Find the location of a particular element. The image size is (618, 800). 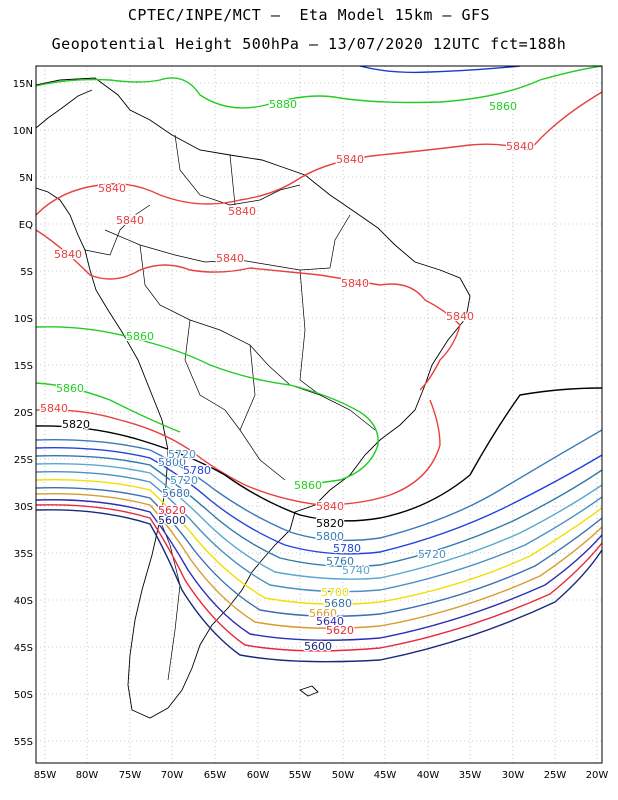

contour-5860-south is located at coordinates (108, 407).